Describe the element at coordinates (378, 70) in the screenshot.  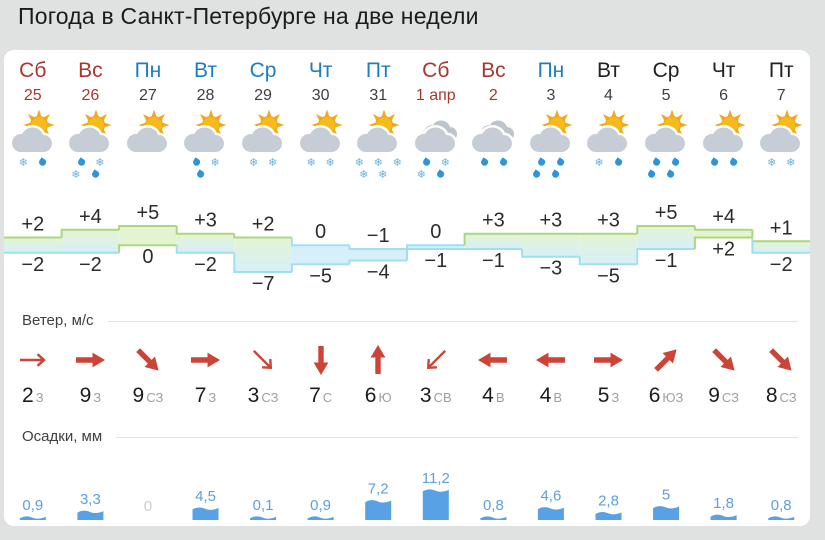
I see `day-name-7: Пт` at that location.